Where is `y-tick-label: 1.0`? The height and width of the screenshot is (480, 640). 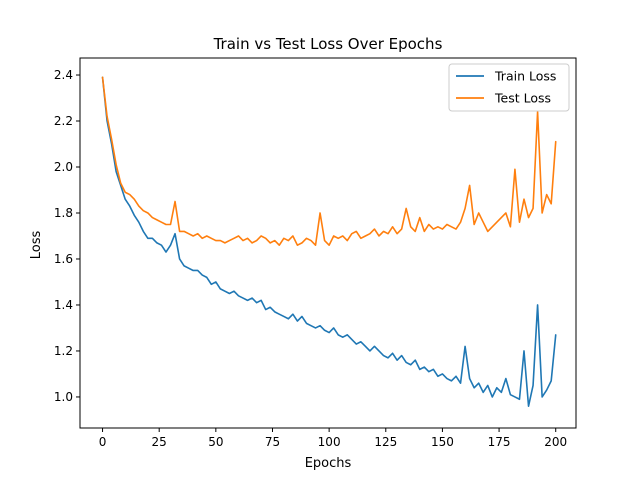 y-tick-label: 1.0 is located at coordinates (63, 397).